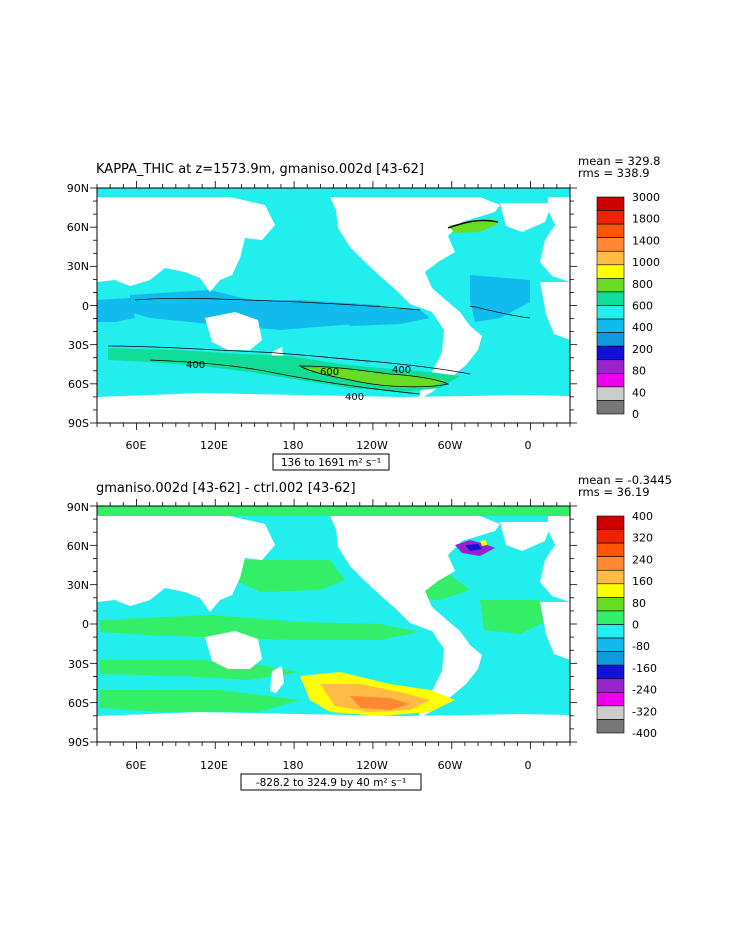 This screenshot has width=733, height=945. What do you see at coordinates (233, 650) in the screenshot?
I see `panel-2-land-australia` at bounding box center [233, 650].